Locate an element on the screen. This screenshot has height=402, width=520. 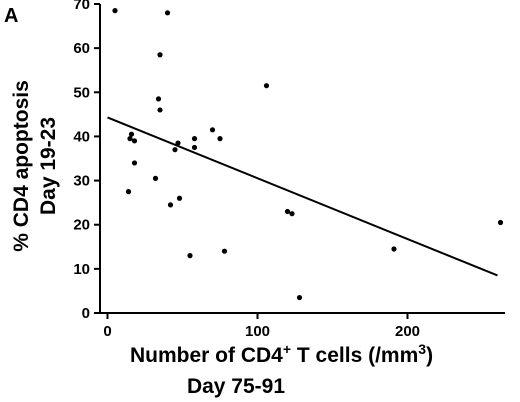
y-tick-label: 70 is located at coordinates (81, 6).